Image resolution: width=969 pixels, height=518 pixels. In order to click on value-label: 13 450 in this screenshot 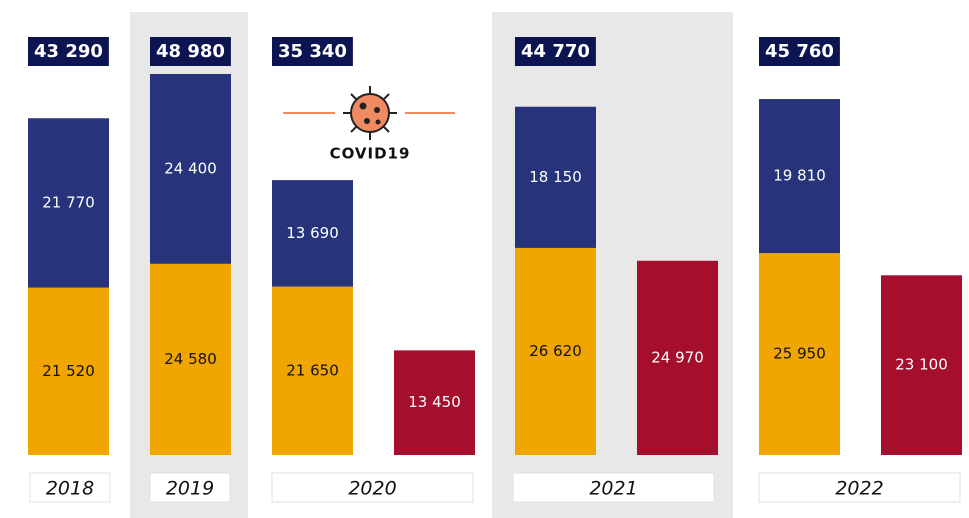, I will do `click(434, 402)`.